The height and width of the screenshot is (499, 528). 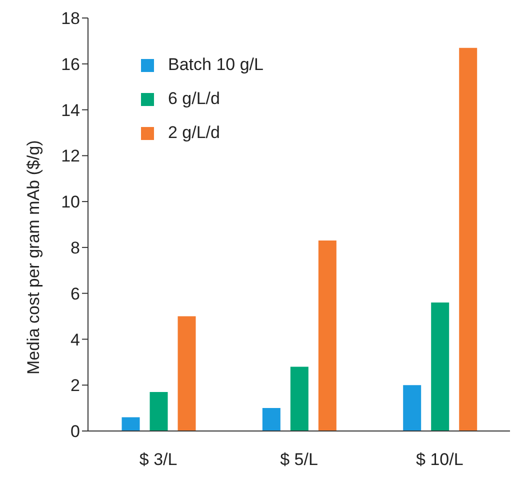 I want to click on y-tick-label: 12, so click(x=70, y=156).